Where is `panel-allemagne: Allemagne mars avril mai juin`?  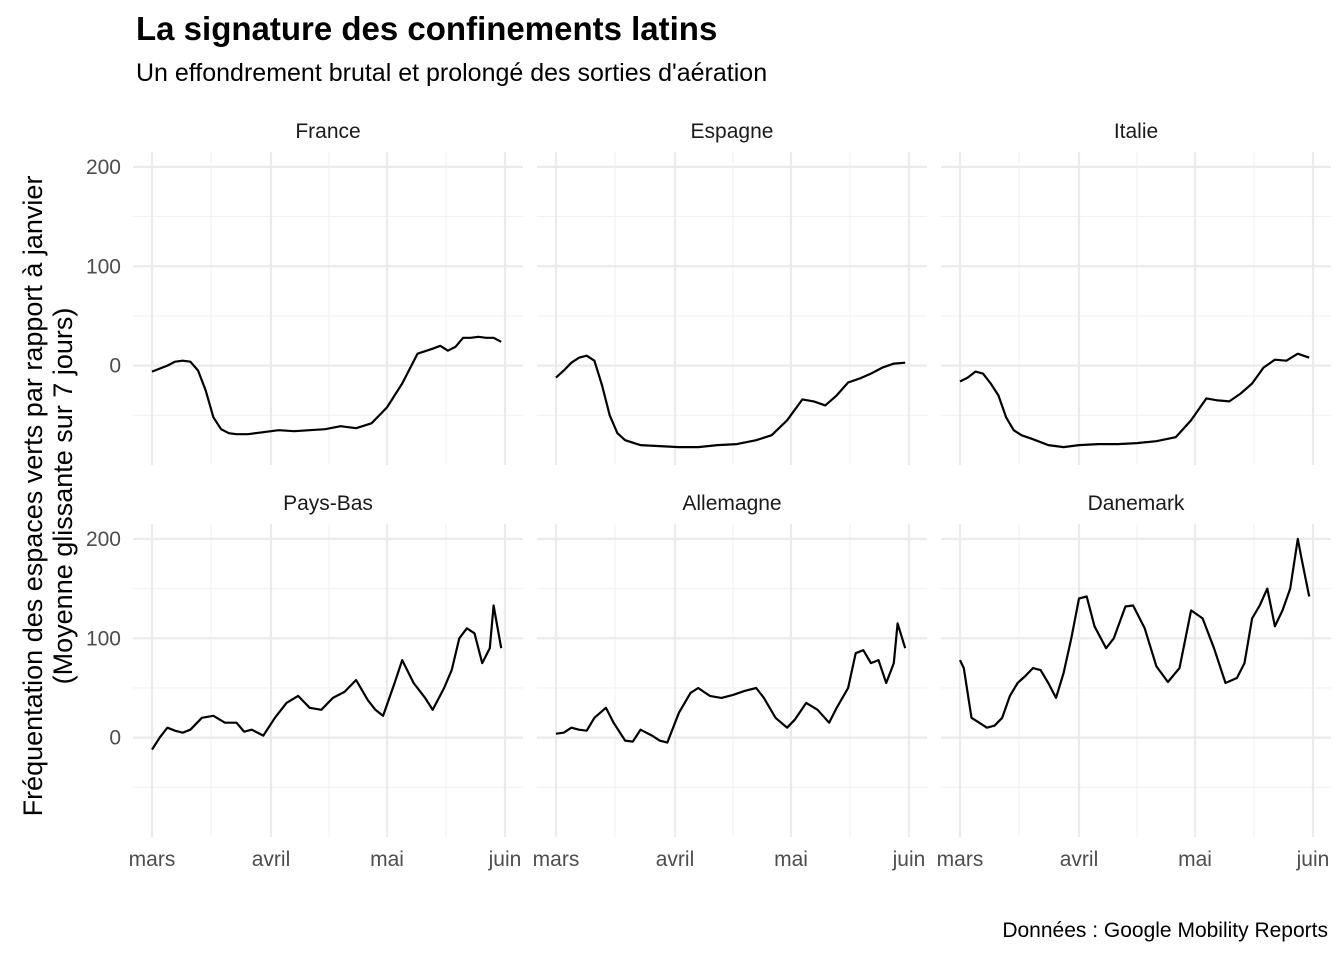
panel-allemagne: Allemagne mars avril mai juin is located at coordinates (730, 681).